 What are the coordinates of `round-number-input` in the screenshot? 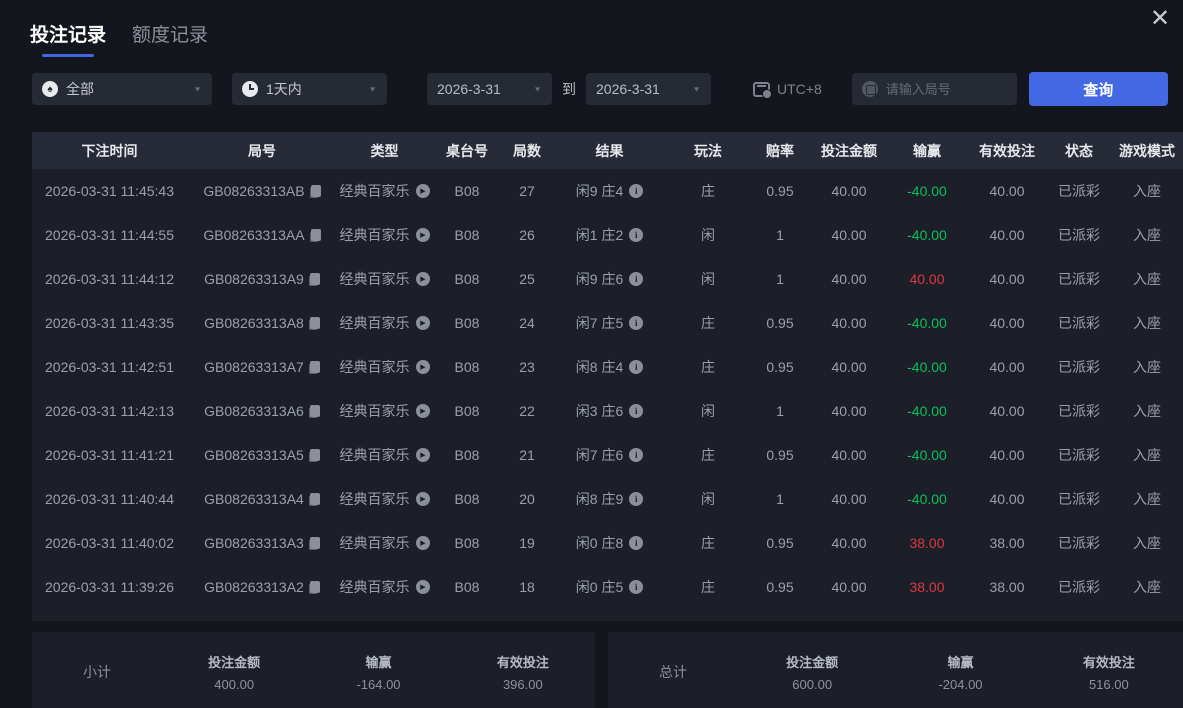 It's located at (940, 89).